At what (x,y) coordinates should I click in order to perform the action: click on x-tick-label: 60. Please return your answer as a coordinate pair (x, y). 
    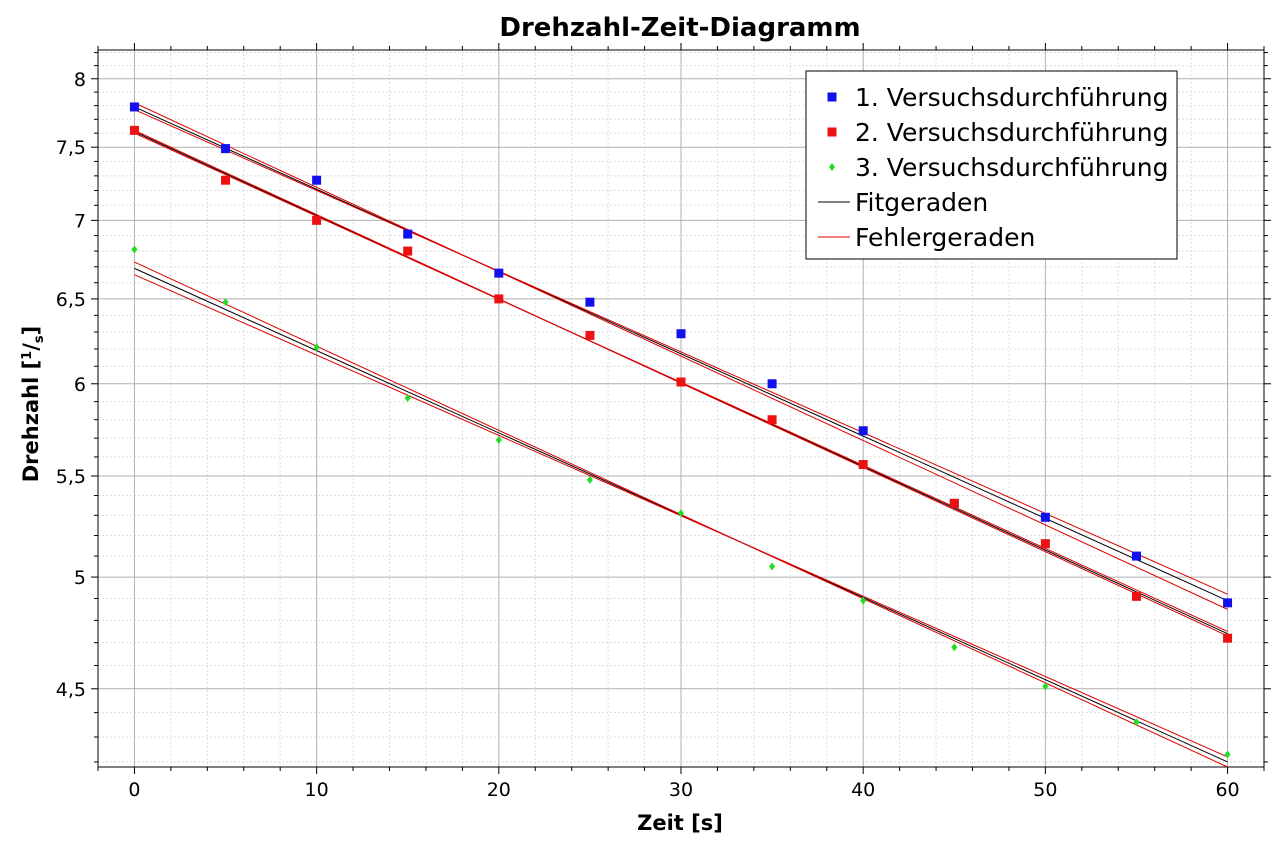
    Looking at the image, I should click on (1227, 790).